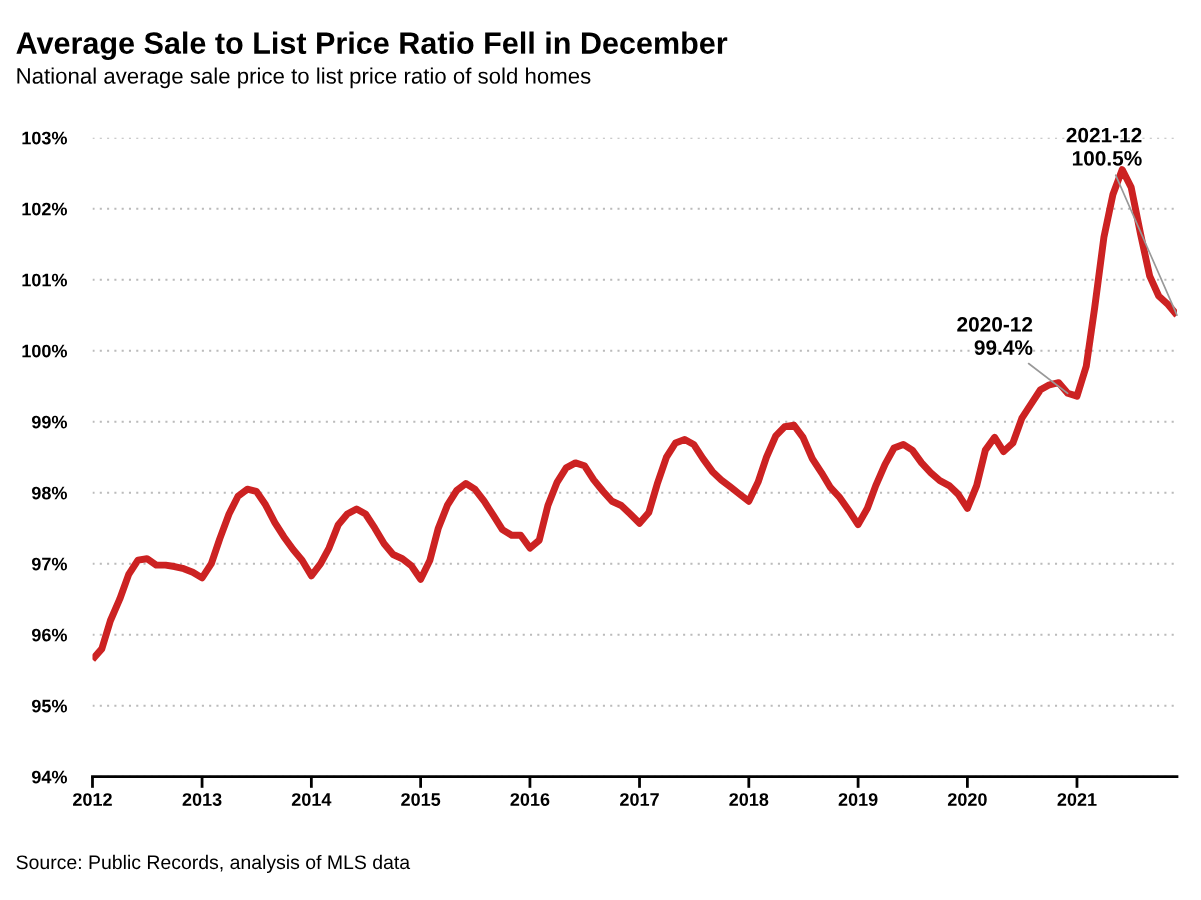 This screenshot has height=900, width=1201. Describe the element at coordinates (749, 799) in the screenshot. I see `x-tick-label: 2018` at that location.